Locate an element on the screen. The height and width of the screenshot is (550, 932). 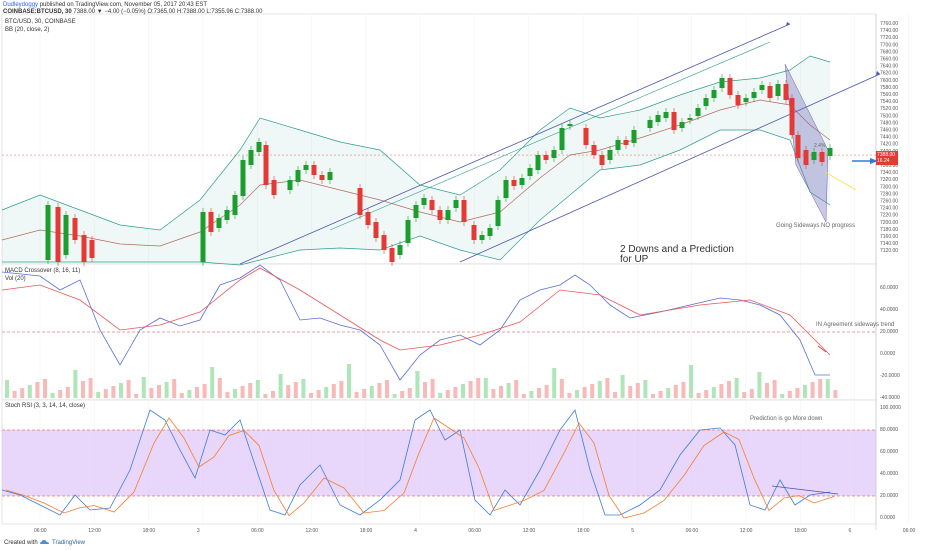
price-tick-label: 7340.00 is located at coordinates (889, 173).